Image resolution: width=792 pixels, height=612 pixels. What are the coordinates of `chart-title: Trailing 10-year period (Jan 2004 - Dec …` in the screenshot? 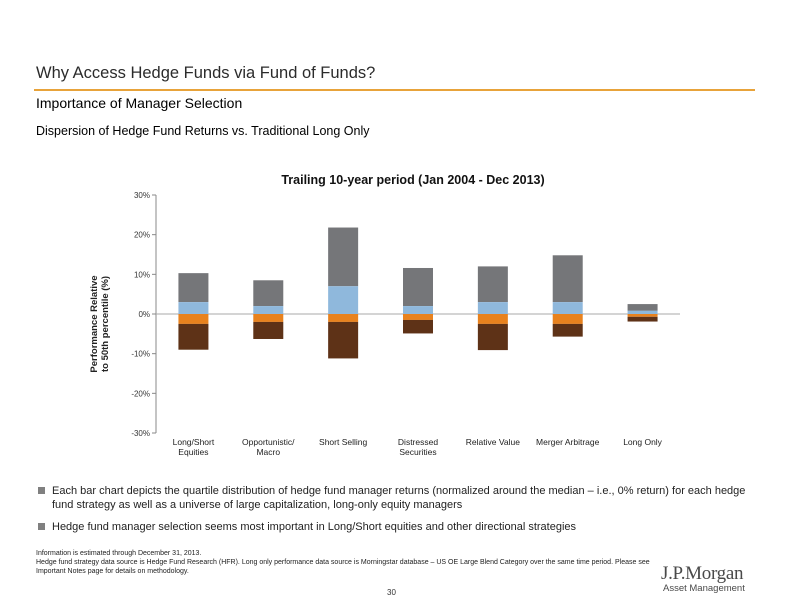 It's located at (412, 180).